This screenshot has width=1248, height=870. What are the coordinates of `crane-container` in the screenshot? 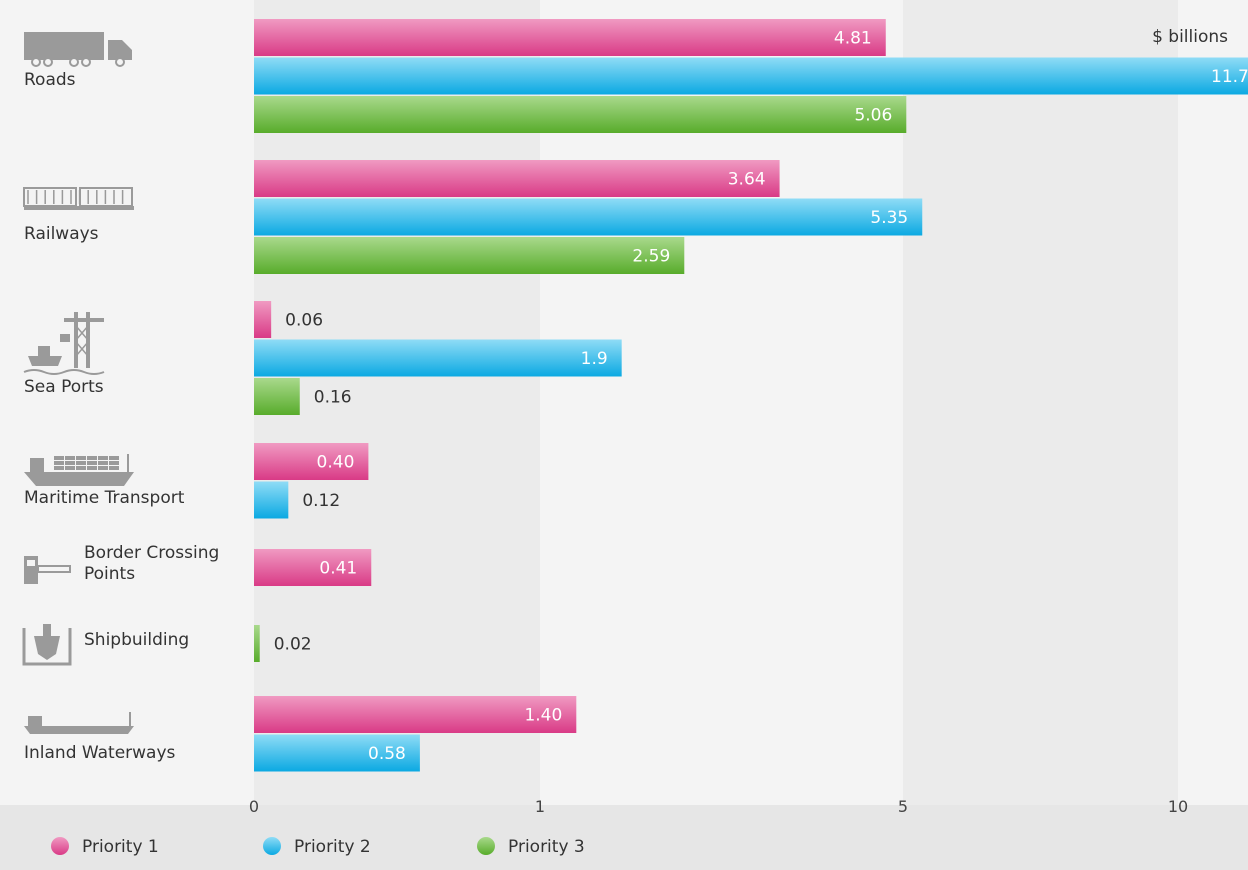 It's located at (65, 338).